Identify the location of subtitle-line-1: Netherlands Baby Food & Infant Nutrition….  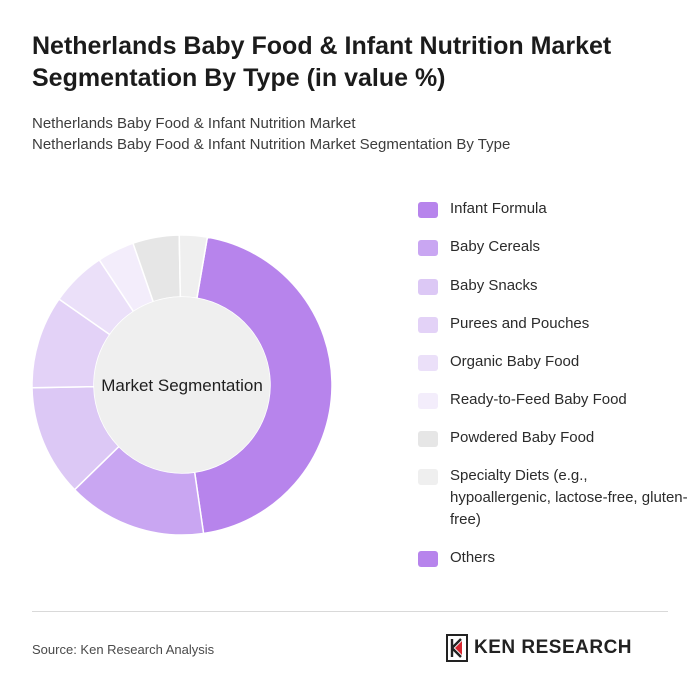
(194, 123).